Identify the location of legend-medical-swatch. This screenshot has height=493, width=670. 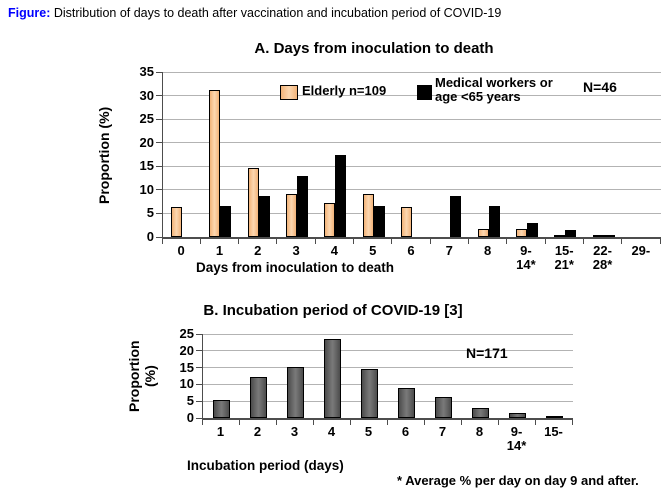
(424, 92).